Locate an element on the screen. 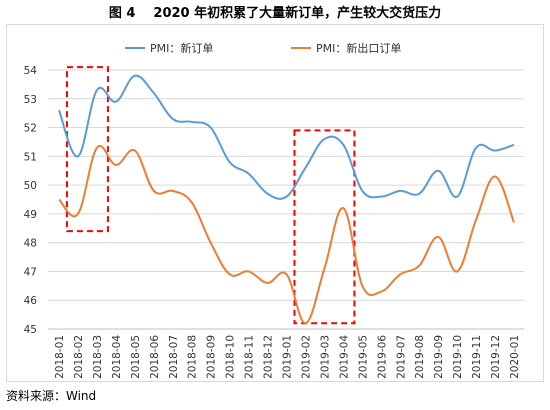 The image size is (550, 410). y-tick-label: 47 is located at coordinates (30, 272).